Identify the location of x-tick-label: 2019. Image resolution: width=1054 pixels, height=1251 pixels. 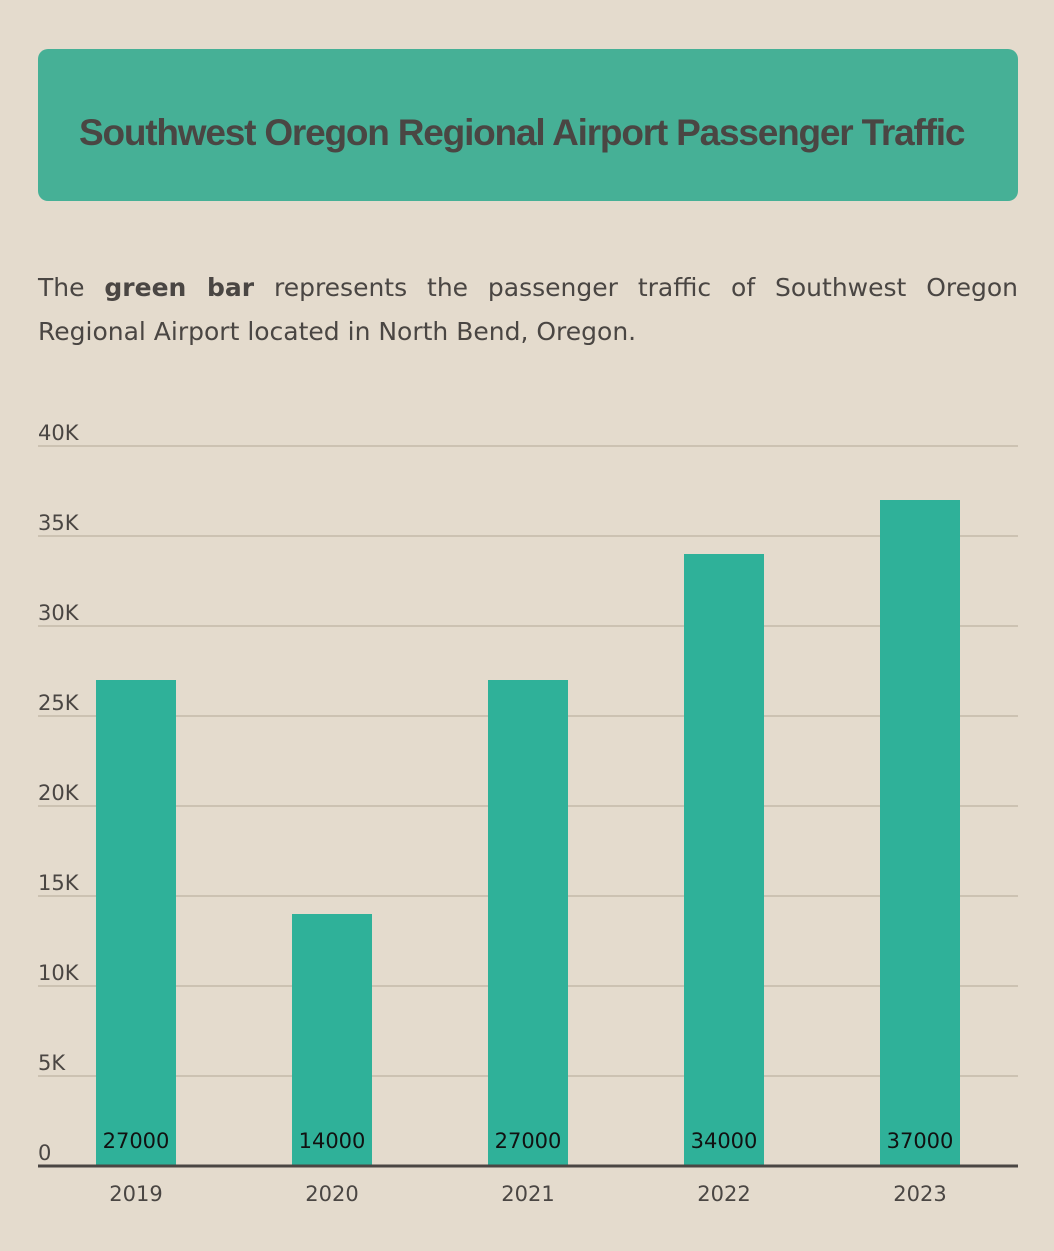
(135, 1194).